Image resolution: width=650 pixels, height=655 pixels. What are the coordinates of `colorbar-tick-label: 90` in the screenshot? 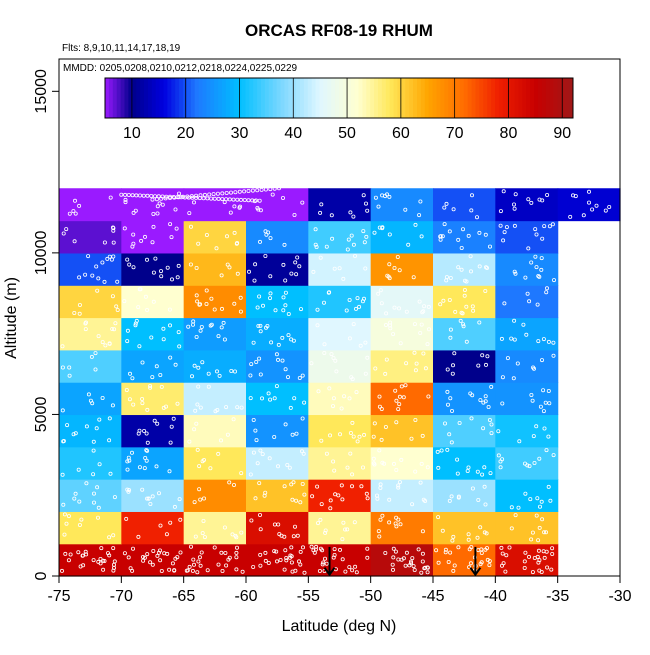 It's located at (562, 133).